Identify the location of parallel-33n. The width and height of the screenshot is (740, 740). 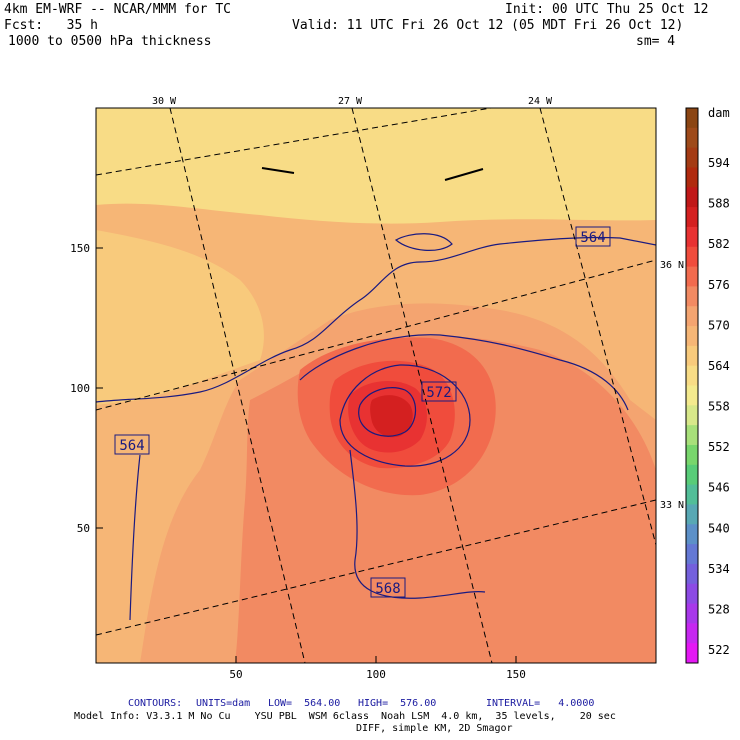
(376, 567).